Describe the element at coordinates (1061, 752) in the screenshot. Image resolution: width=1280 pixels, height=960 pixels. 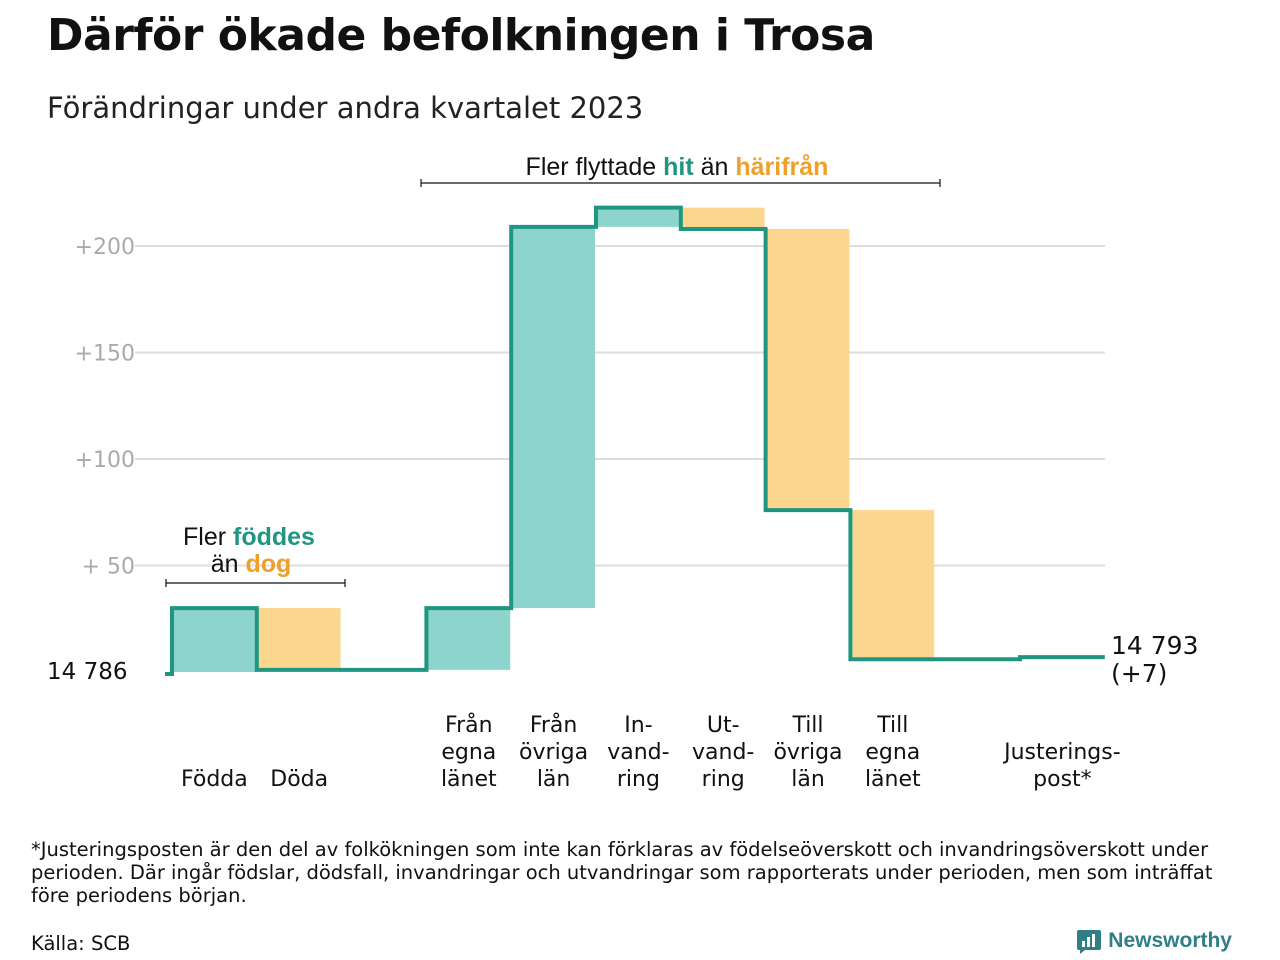
I see `category-label-line: Justerings-` at that location.